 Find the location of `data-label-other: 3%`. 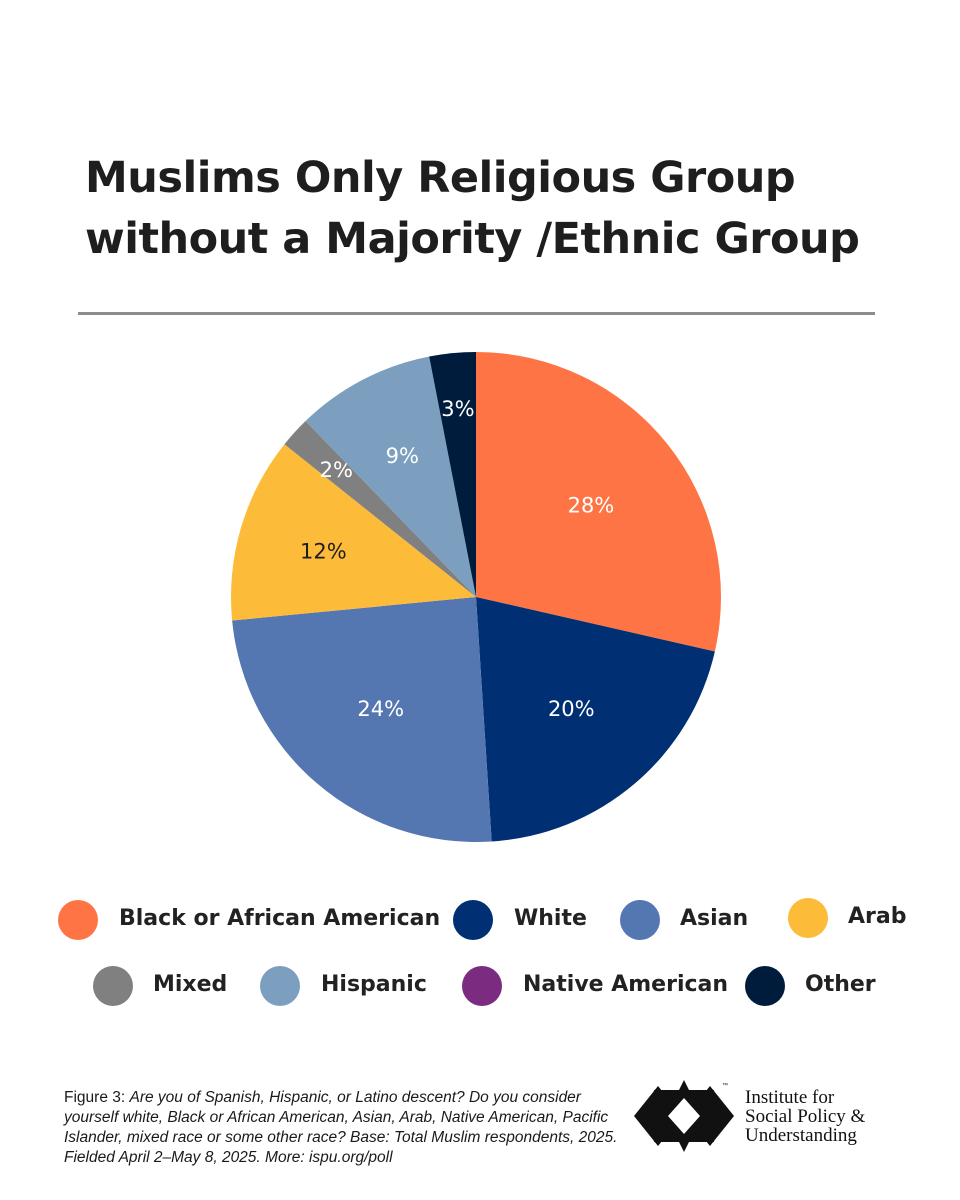

data-label-other: 3% is located at coordinates (457, 409).